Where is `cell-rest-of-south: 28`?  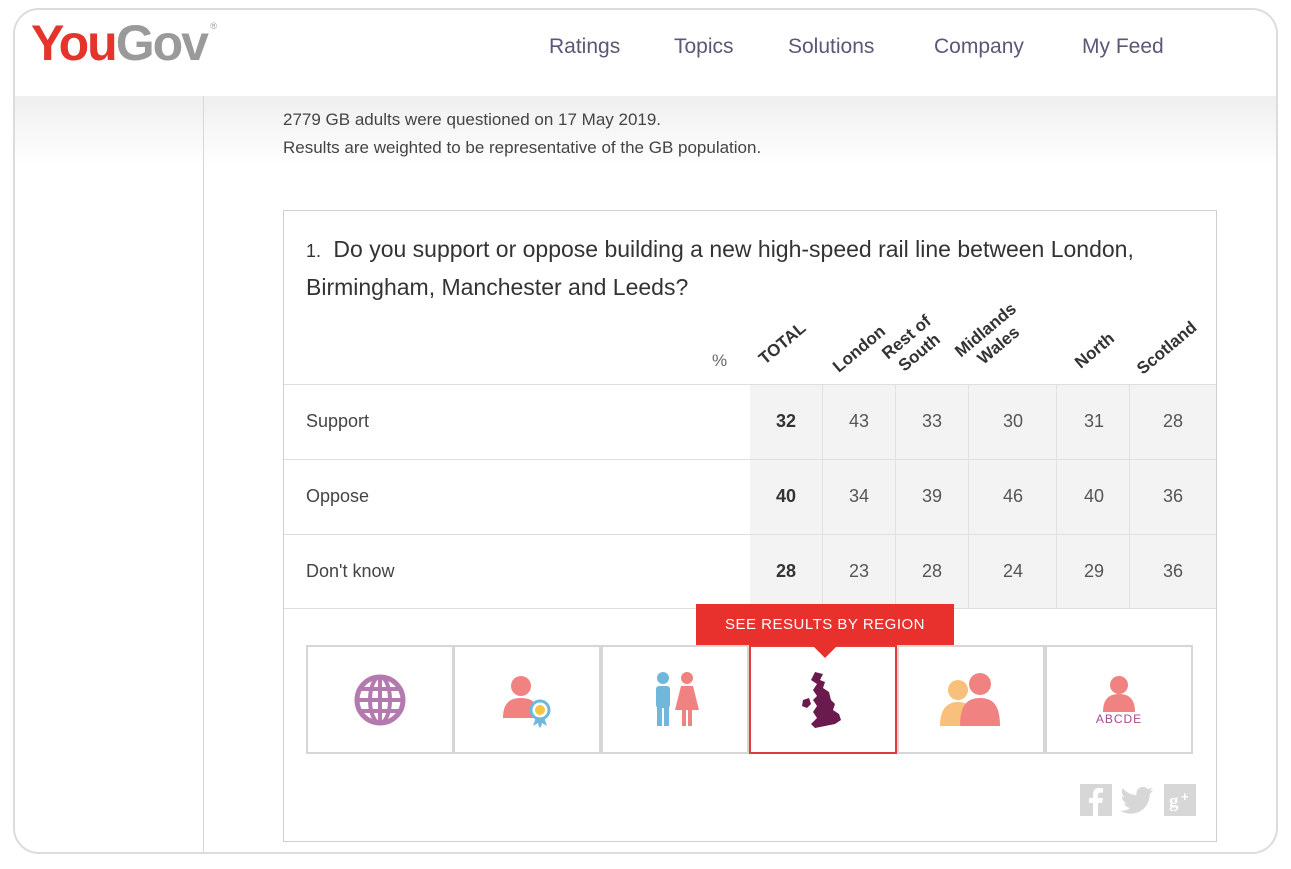
cell-rest-of-south: 28 is located at coordinates (932, 571).